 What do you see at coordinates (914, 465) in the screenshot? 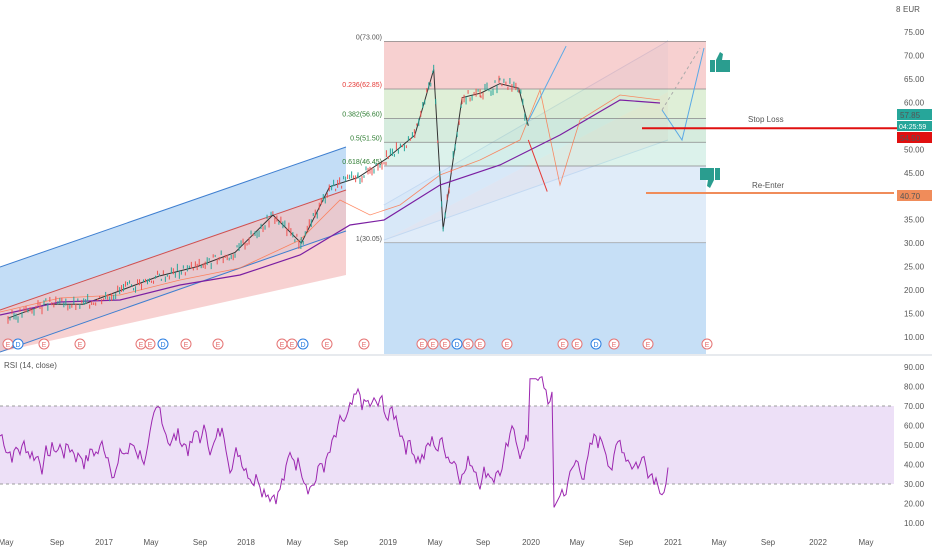
I see `rsi-tick: 40.00` at bounding box center [914, 465].